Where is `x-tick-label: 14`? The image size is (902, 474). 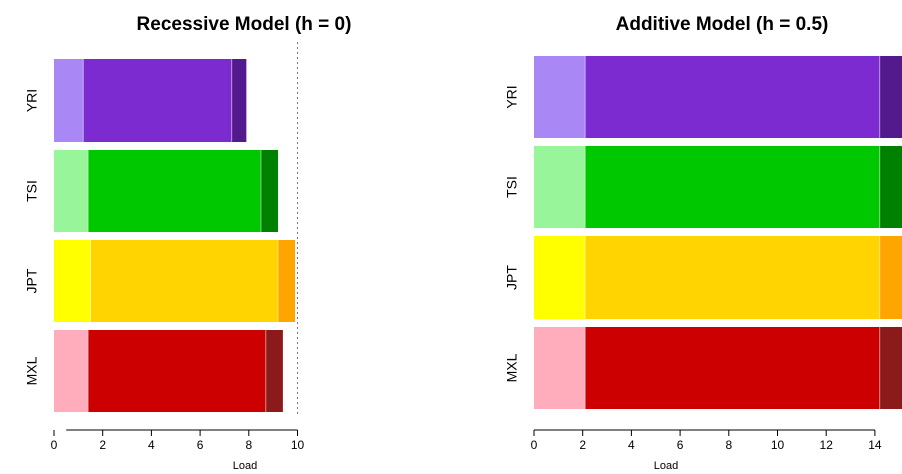 x-tick-label: 14 is located at coordinates (875, 445).